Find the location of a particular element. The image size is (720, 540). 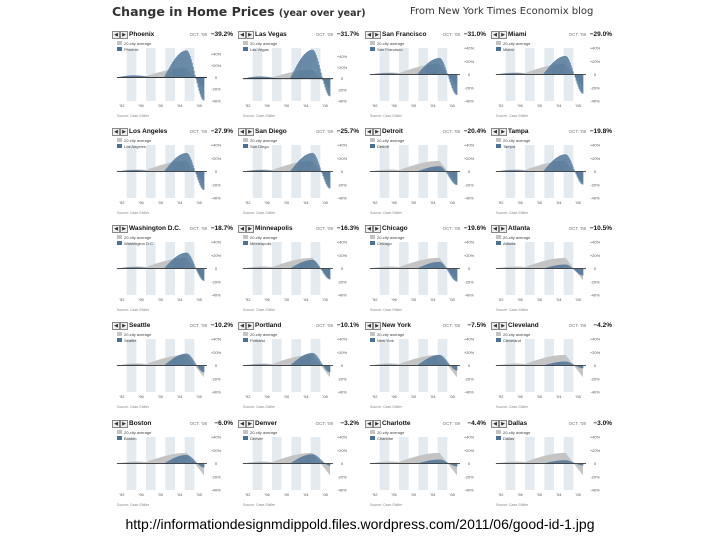

x-tick-label: '96 is located at coordinates (395, 299).